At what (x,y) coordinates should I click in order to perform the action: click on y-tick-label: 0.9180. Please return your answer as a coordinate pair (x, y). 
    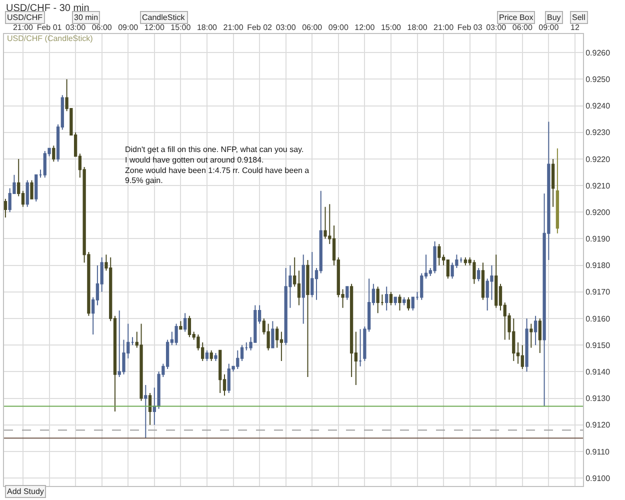
    Looking at the image, I should click on (598, 265).